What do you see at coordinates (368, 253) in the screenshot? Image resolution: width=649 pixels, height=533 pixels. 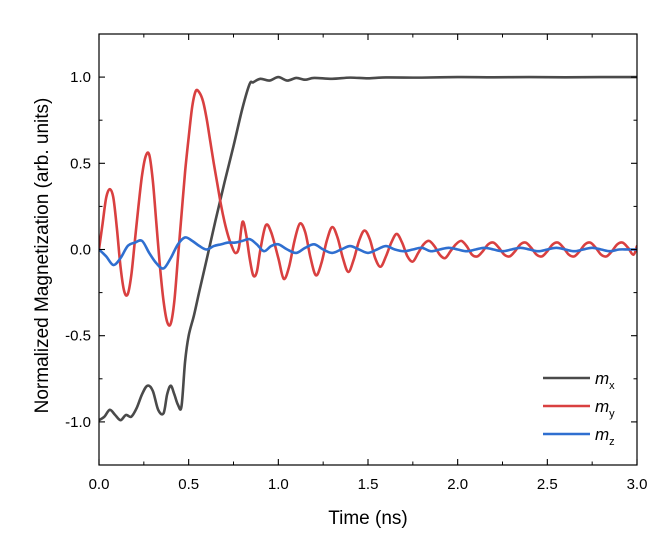 I see `series-line-mz` at bounding box center [368, 253].